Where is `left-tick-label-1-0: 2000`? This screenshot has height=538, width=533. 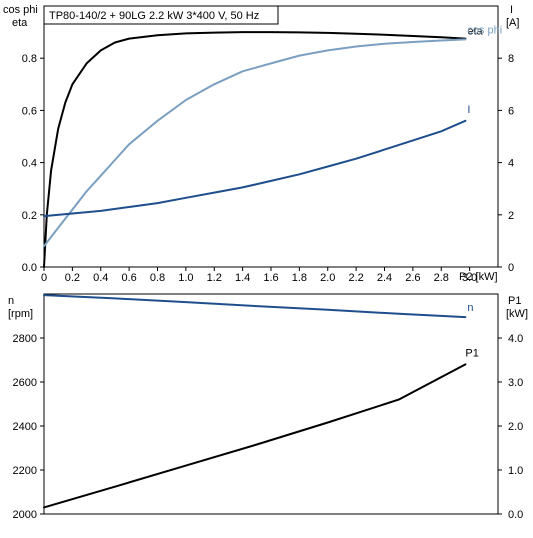 left-tick-label-1-0: 2000 is located at coordinates (25, 515).